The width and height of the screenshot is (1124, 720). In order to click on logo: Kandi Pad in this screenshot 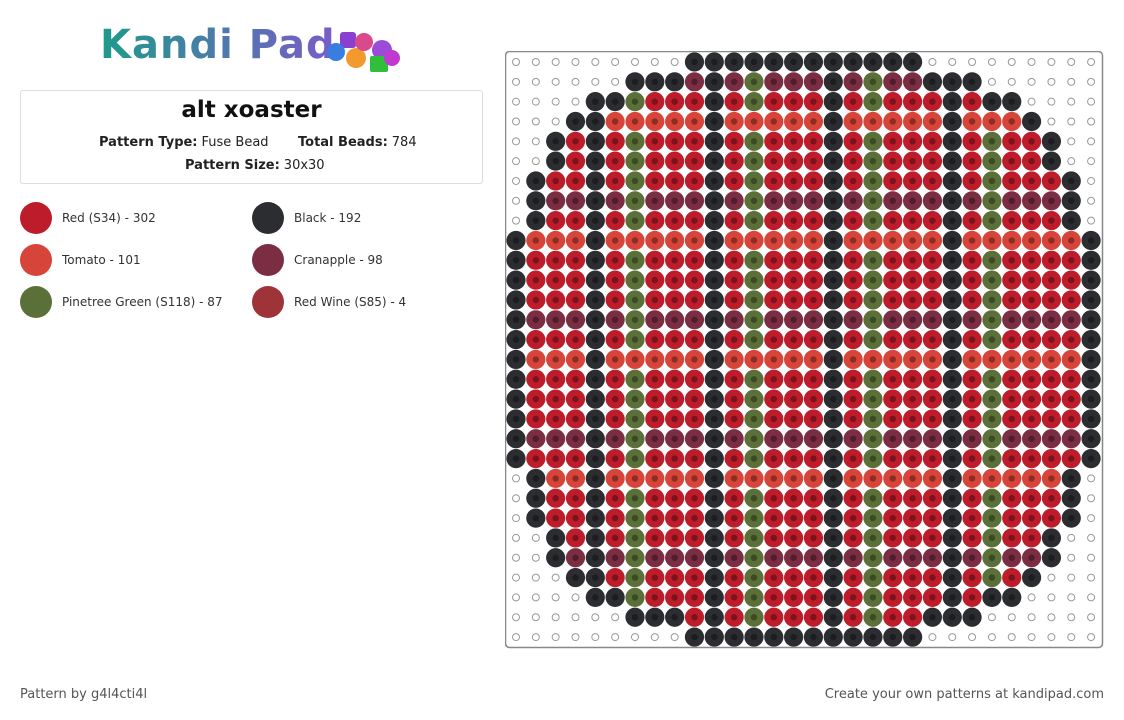, I will do `click(218, 45)`.